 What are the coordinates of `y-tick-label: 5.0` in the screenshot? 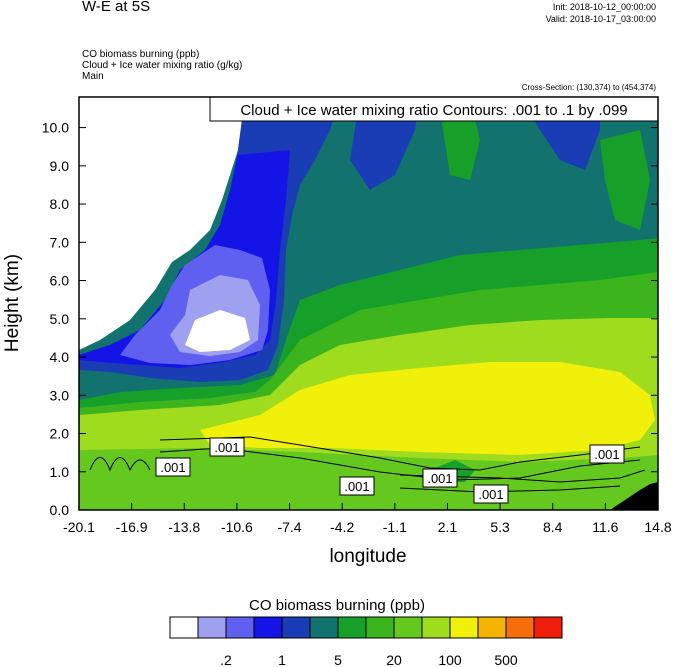 It's located at (60, 319).